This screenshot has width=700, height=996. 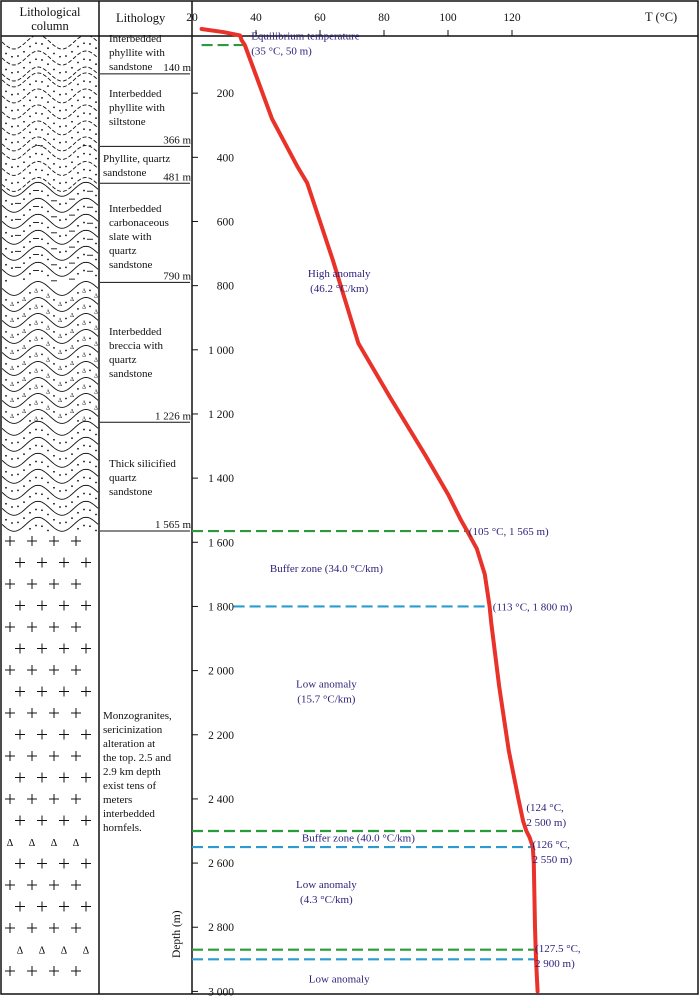 I want to click on boundary-label: 481 m, so click(x=177, y=177).